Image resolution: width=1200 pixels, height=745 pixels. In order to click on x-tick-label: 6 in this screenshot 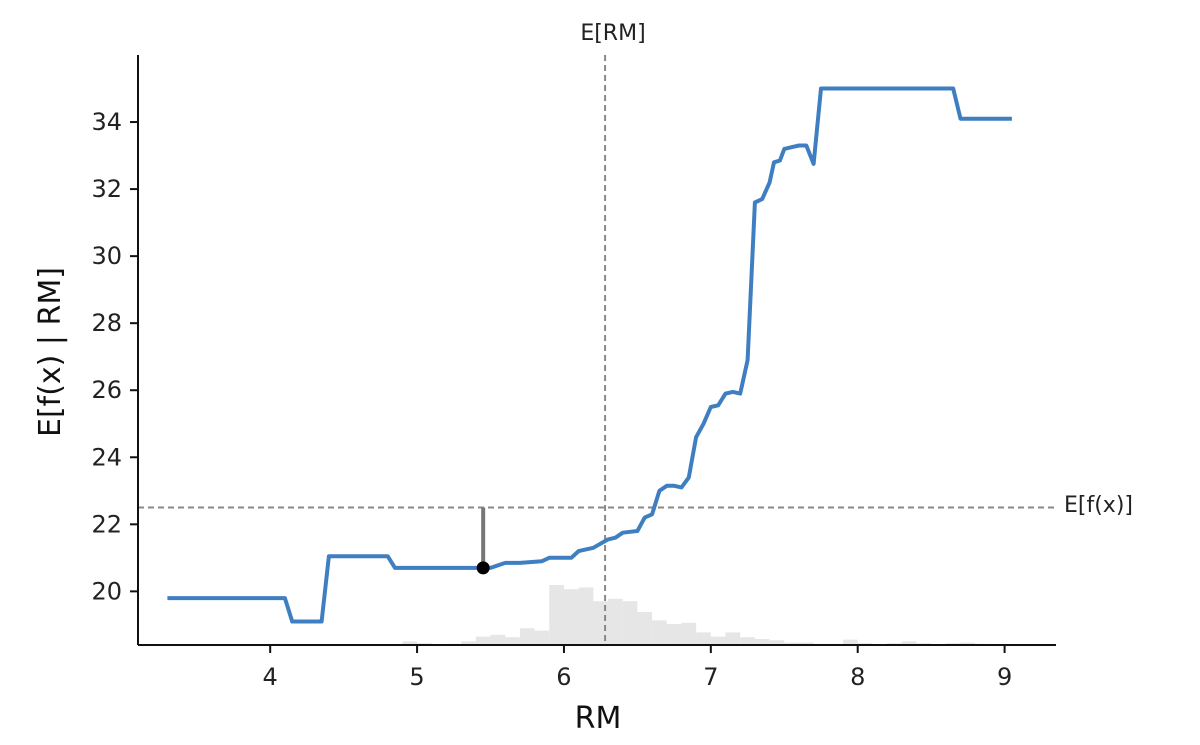, I will do `click(563, 677)`.